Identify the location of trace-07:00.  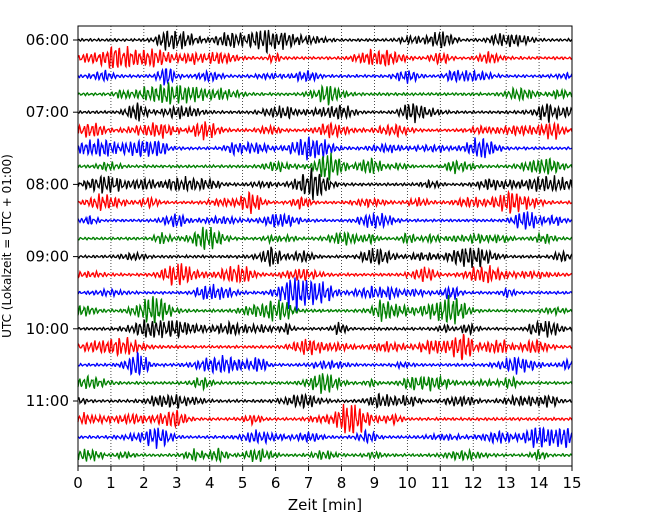
(325, 113).